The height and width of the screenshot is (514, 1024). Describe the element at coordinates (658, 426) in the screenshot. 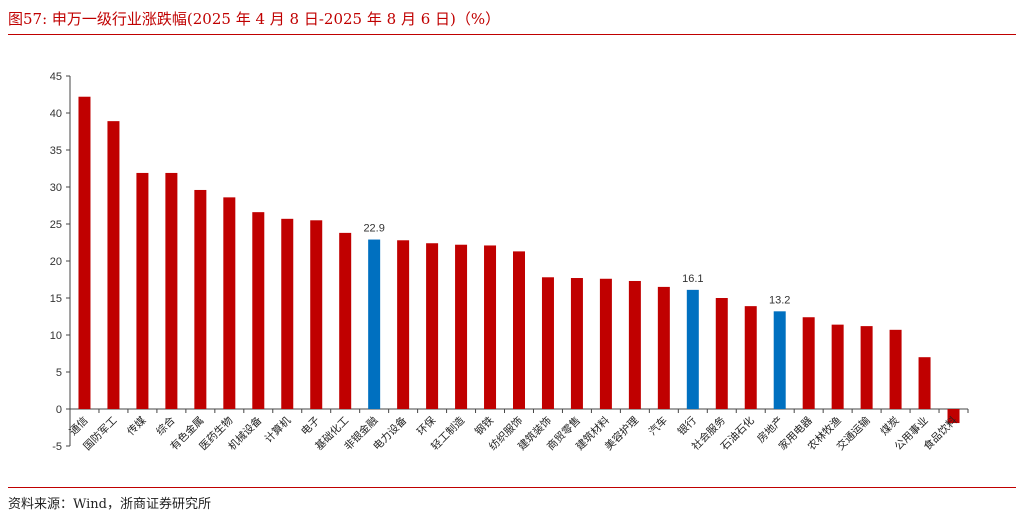

I see `x-tick-label: 汽车` at that location.